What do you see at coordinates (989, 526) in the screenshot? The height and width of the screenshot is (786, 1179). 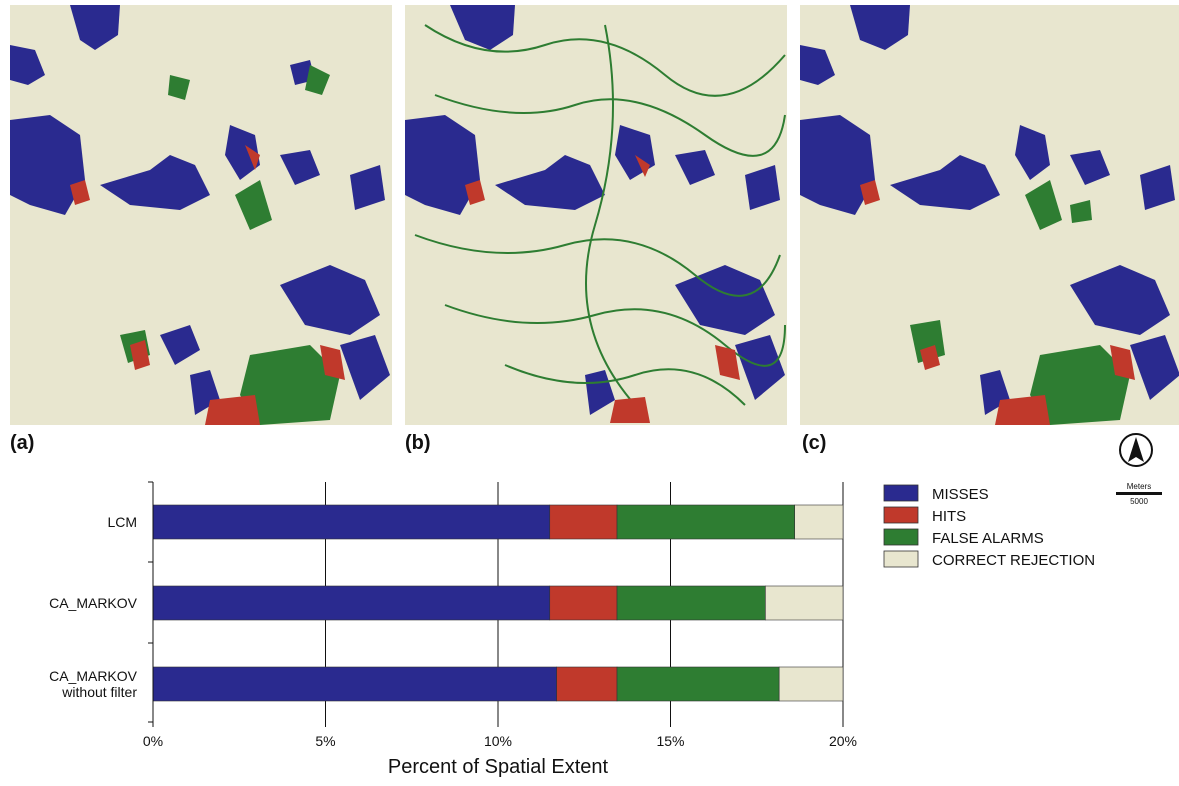 I see `legend: MISSES HITS FALSE ALARMS CORRECT REJECTION` at bounding box center [989, 526].